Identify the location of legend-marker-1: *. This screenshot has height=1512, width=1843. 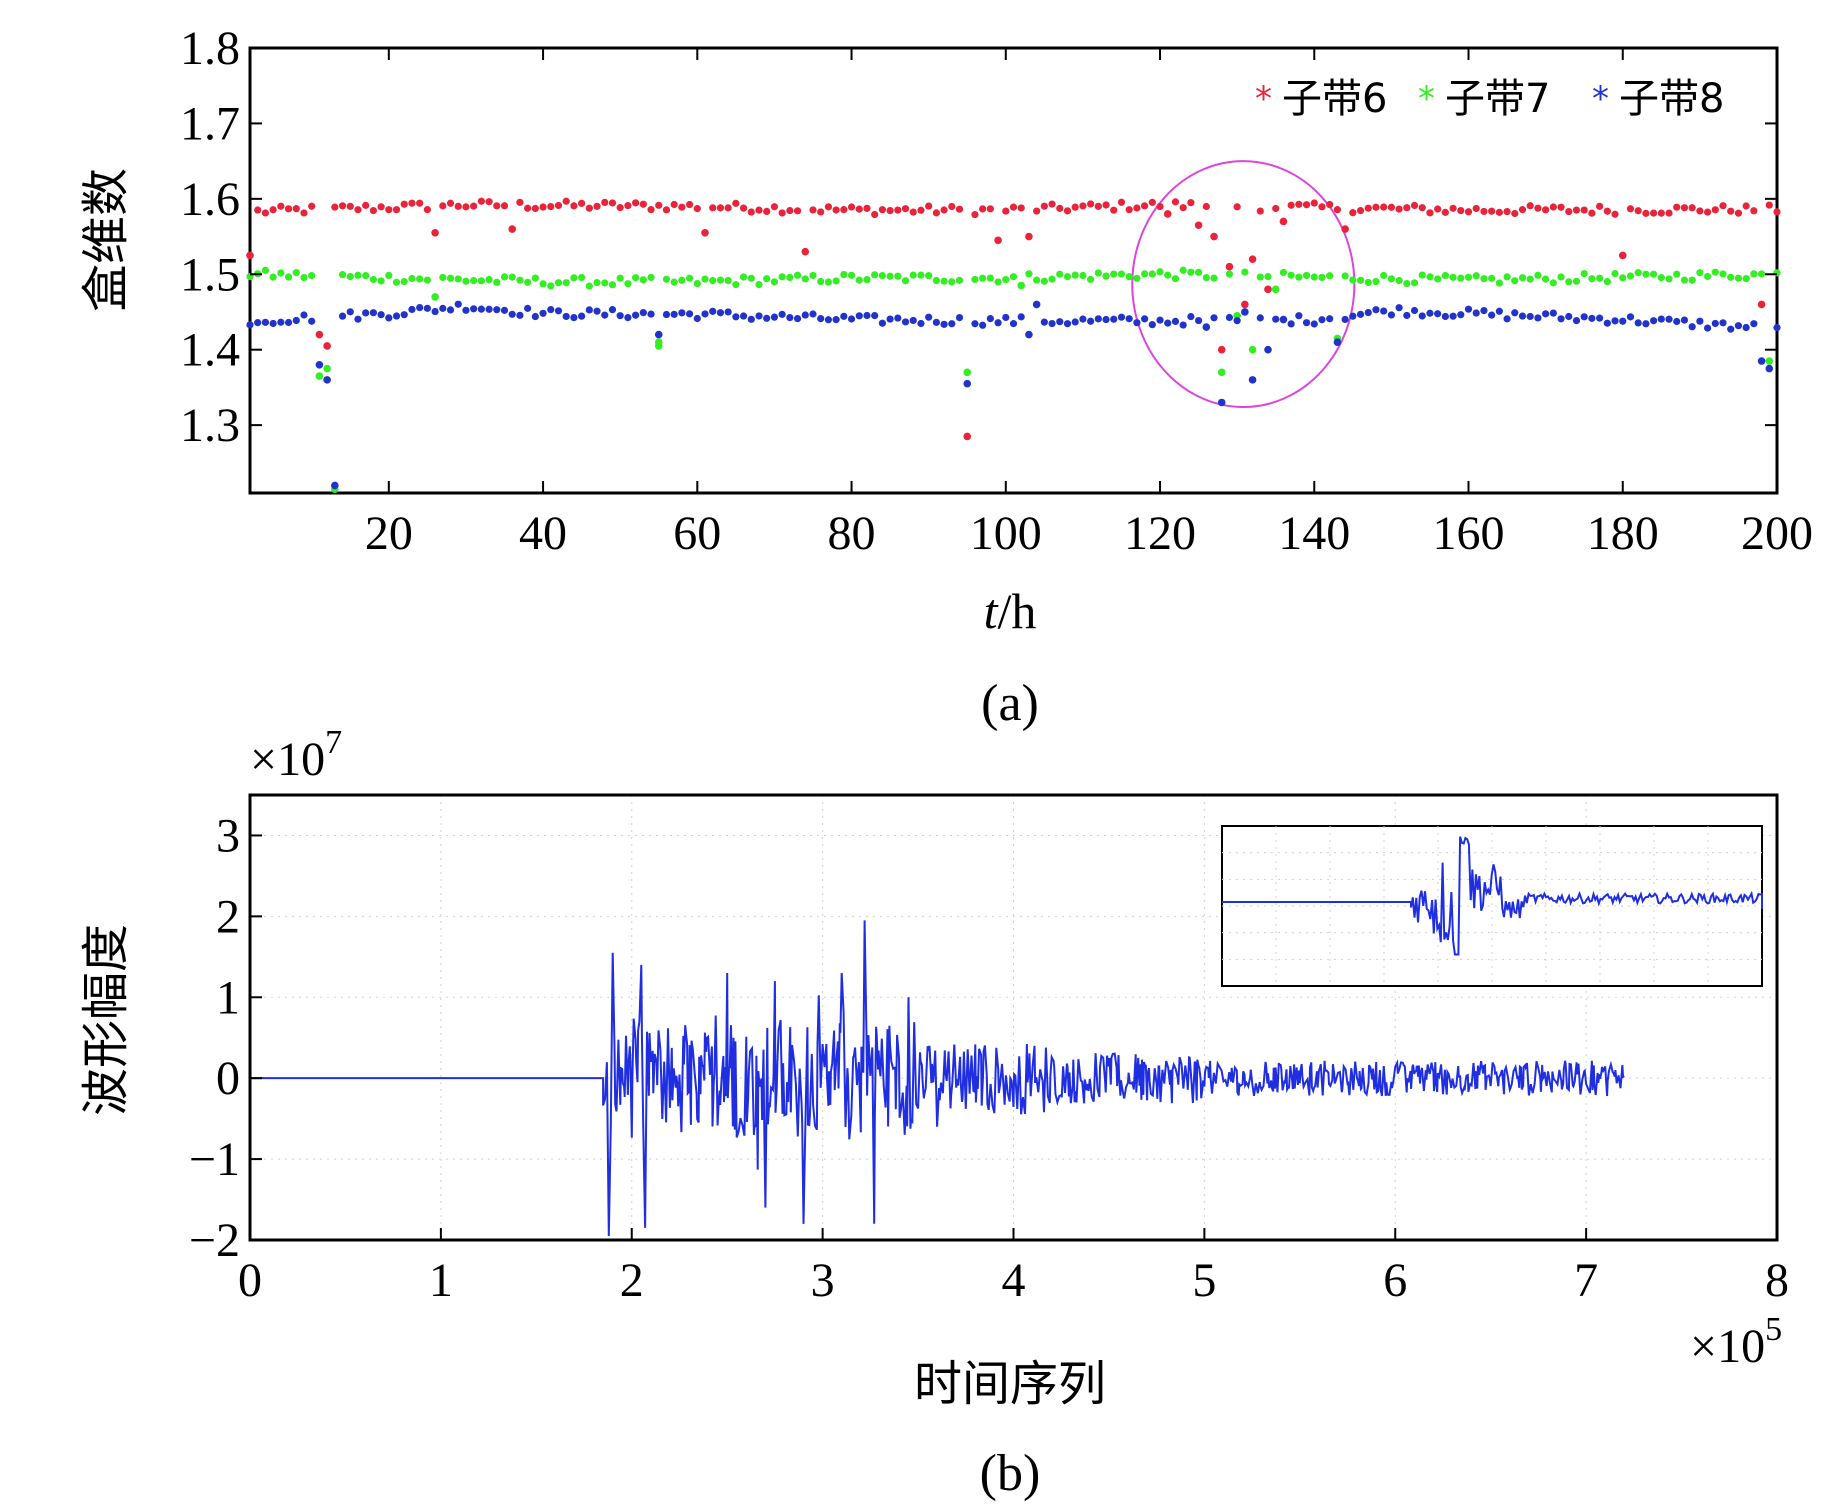
(1263, 99).